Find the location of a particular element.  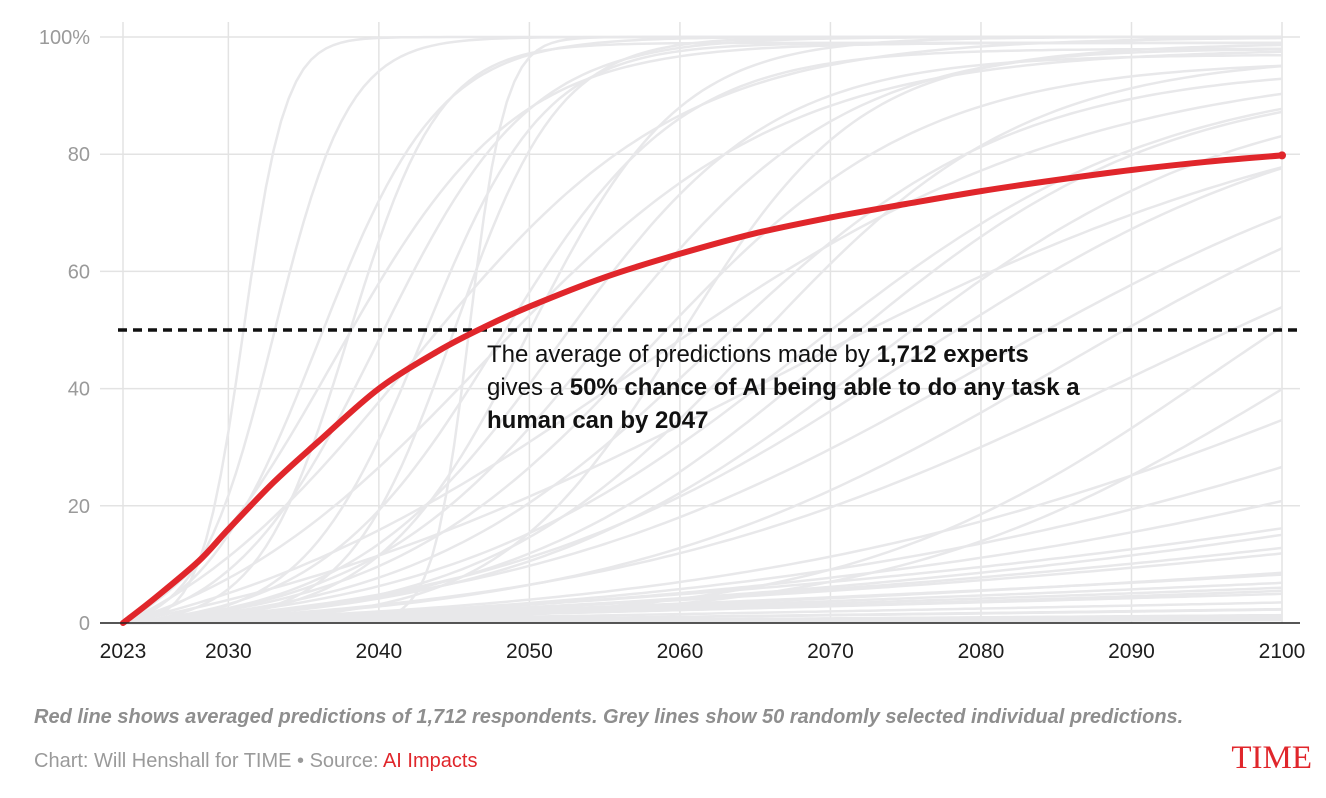

x-tick-label-0: 2023 is located at coordinates (123, 651).